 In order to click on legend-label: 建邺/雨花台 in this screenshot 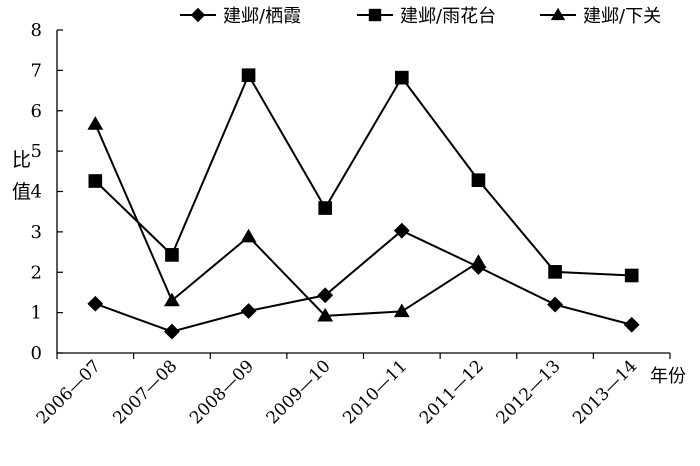, I will do `click(448, 16)`.